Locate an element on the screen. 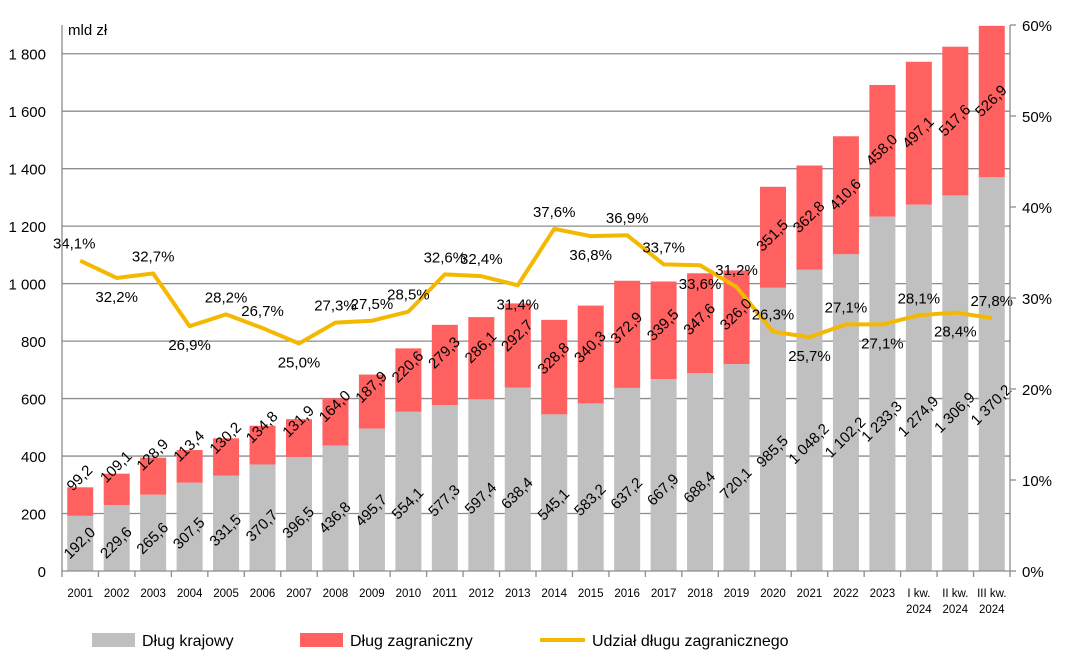 The width and height of the screenshot is (1068, 666). x-tick-label: 2008 is located at coordinates (336, 594).